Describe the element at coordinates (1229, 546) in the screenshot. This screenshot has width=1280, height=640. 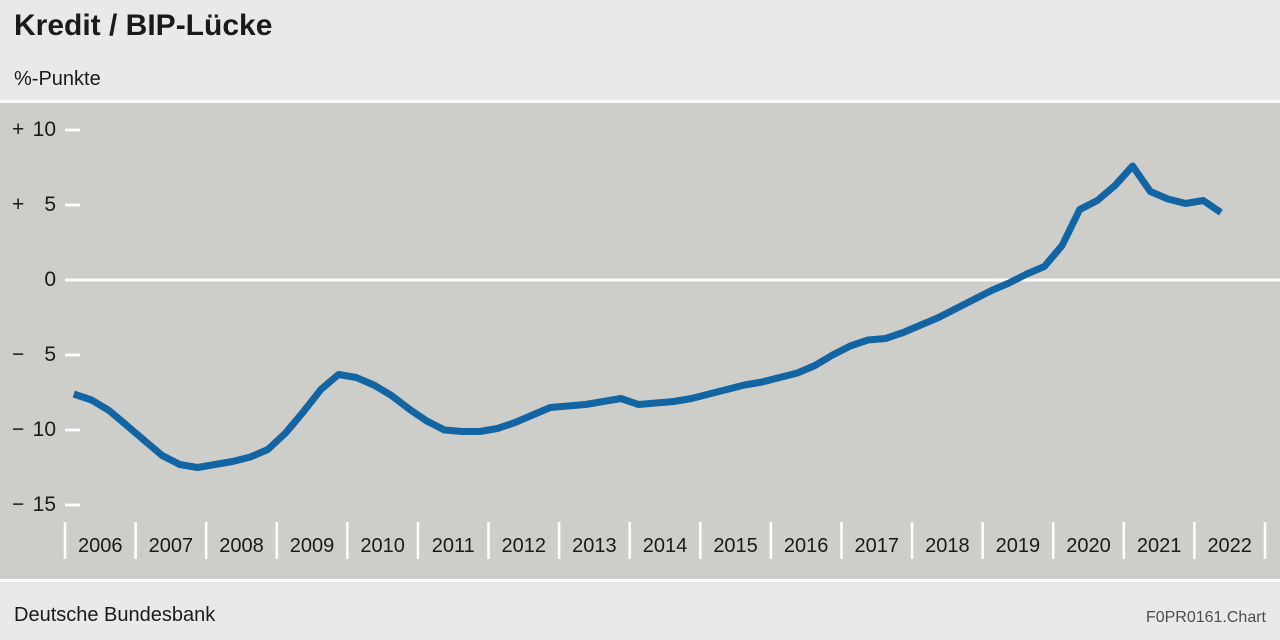
I see `x-tick-label: 2022` at that location.